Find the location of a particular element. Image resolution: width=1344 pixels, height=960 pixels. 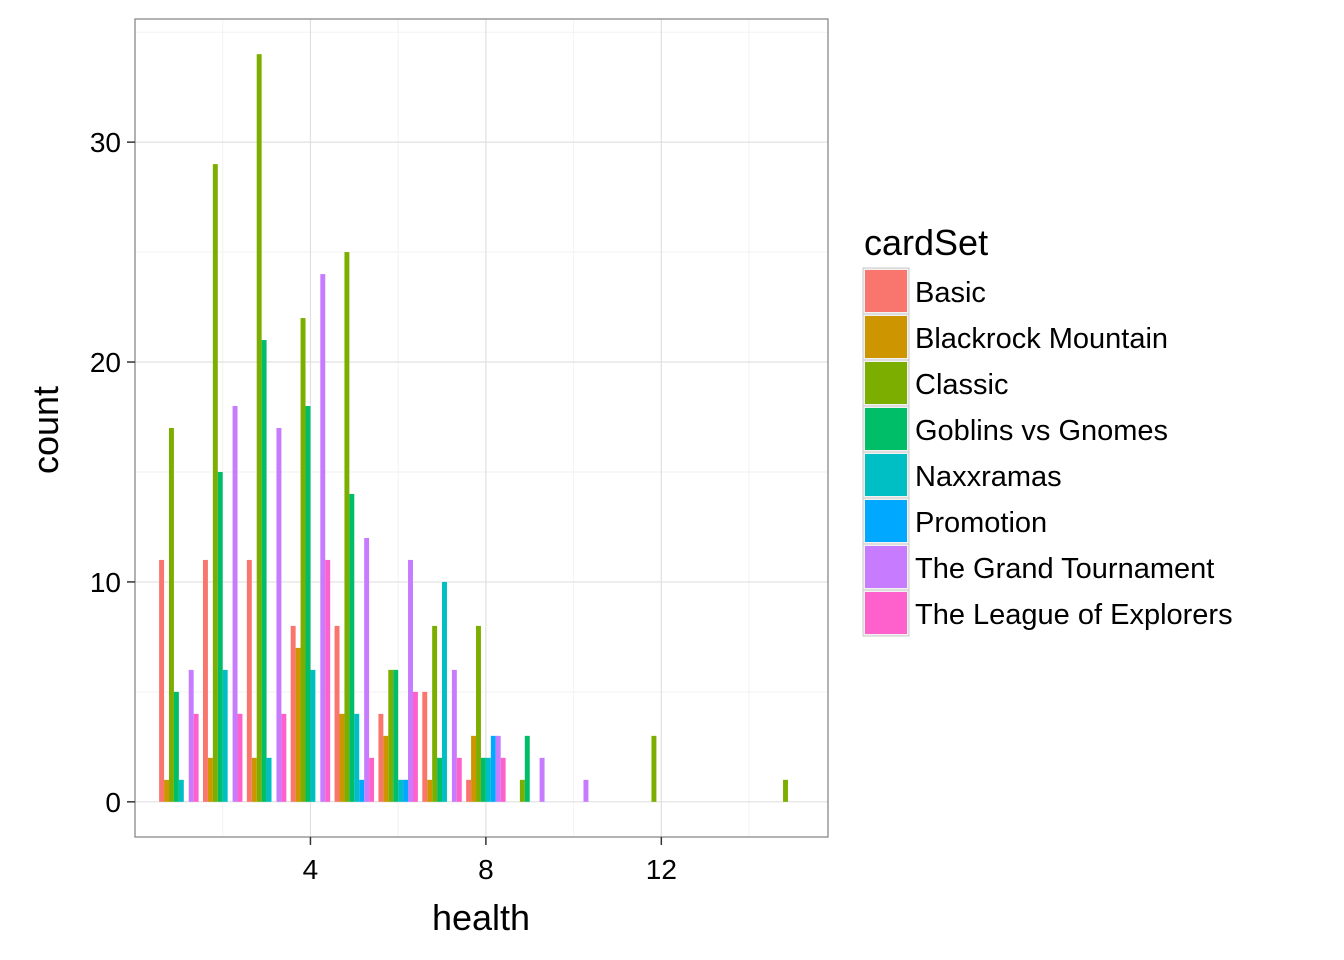

y-tick-label: 10 is located at coordinates (105, 582).